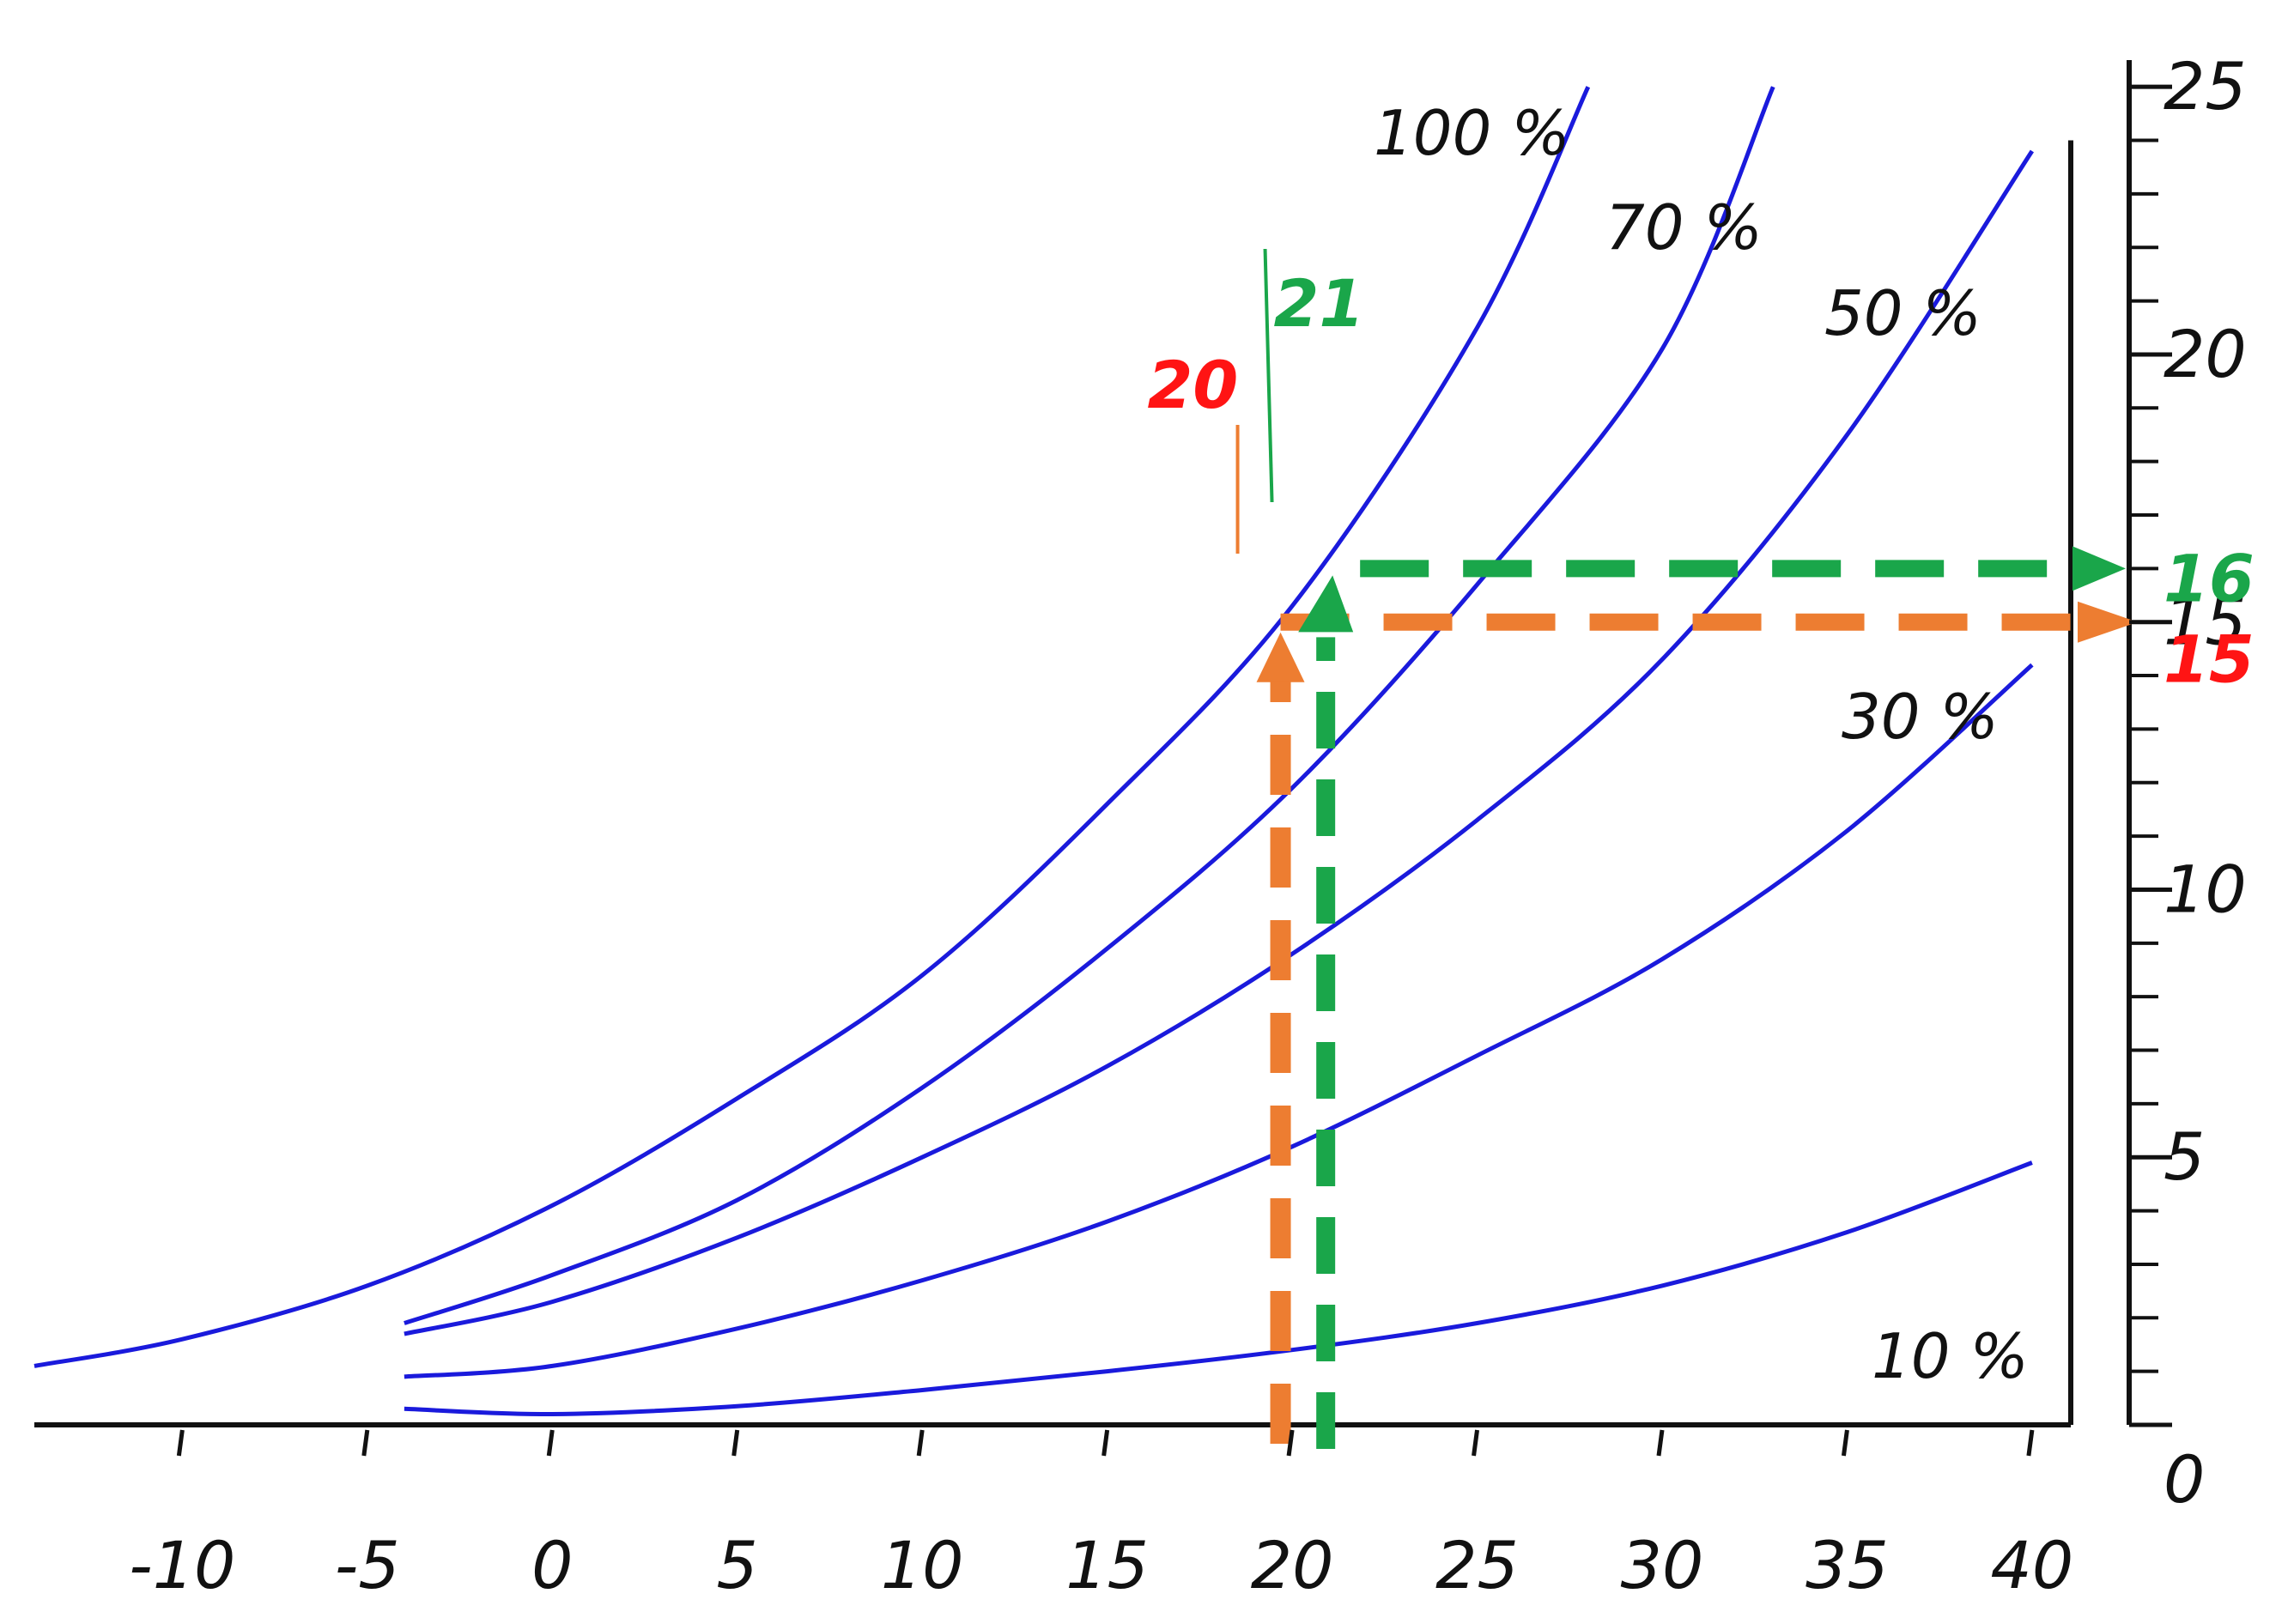 The image size is (2294, 1624). What do you see at coordinates (2205, 86) in the screenshot?
I see `y-tick-label: 25` at bounding box center [2205, 86].